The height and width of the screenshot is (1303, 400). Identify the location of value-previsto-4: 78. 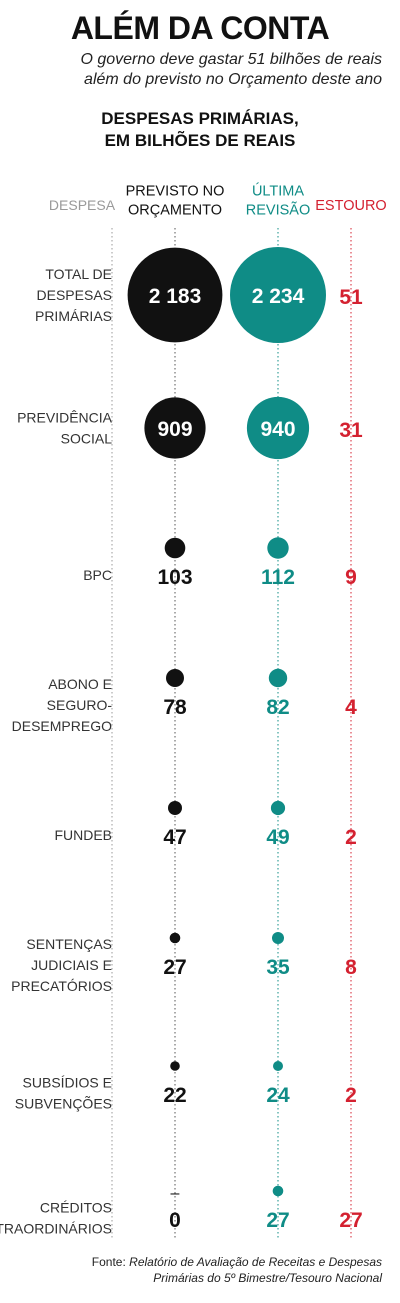
(175, 707).